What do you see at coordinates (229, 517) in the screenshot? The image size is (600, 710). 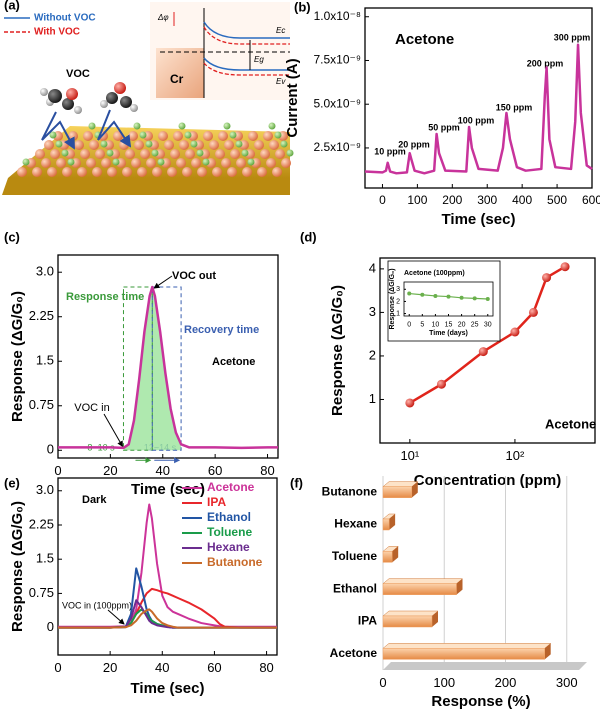 I see `legend-label: Ethanol` at bounding box center [229, 517].